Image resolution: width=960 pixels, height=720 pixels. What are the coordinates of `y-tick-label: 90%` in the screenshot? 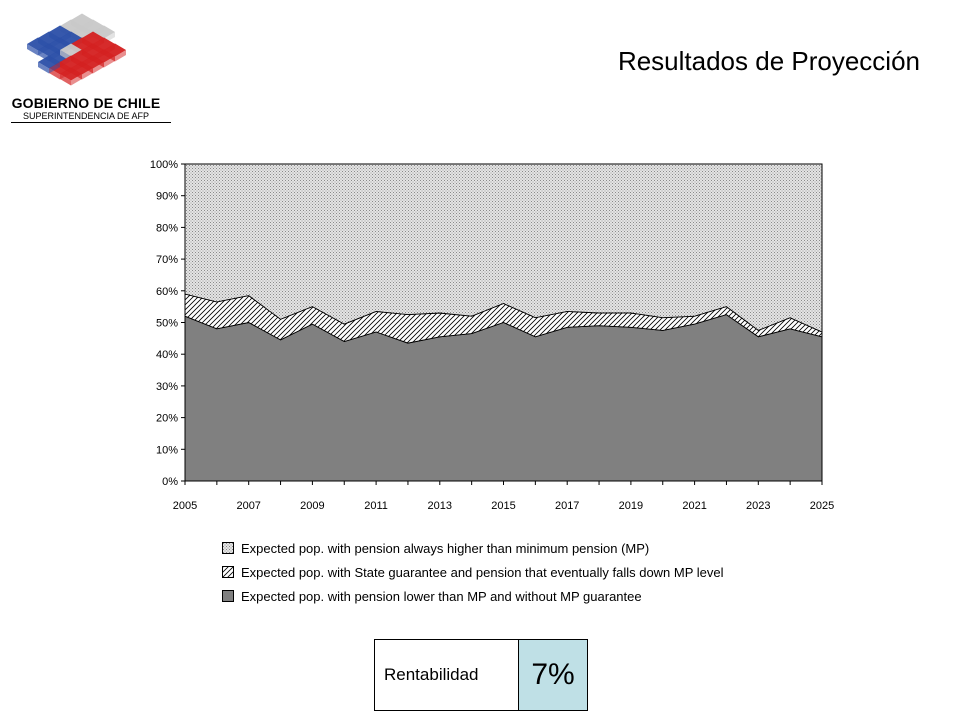 It's located at (167, 197).